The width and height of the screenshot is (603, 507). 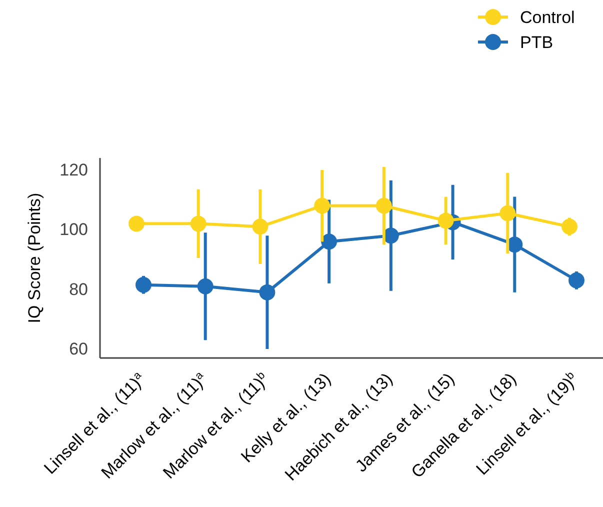 What do you see at coordinates (537, 42) in the screenshot?
I see `legend-label: PTB` at bounding box center [537, 42].